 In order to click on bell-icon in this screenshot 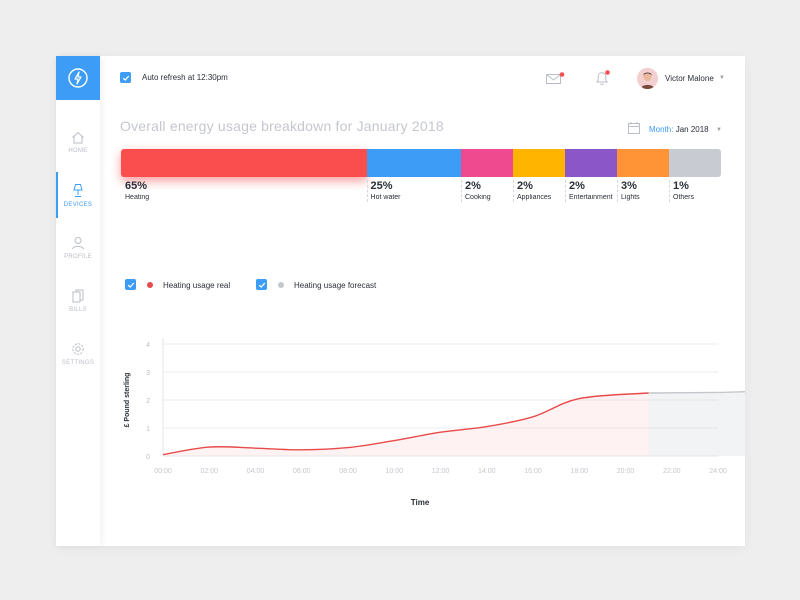, I will do `click(602, 77)`.